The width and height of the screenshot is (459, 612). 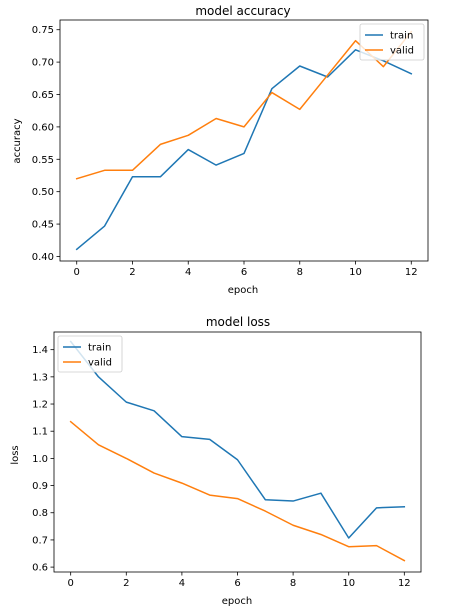 What do you see at coordinates (17, 140) in the screenshot?
I see `y-axis-label: accuracy` at bounding box center [17, 140].